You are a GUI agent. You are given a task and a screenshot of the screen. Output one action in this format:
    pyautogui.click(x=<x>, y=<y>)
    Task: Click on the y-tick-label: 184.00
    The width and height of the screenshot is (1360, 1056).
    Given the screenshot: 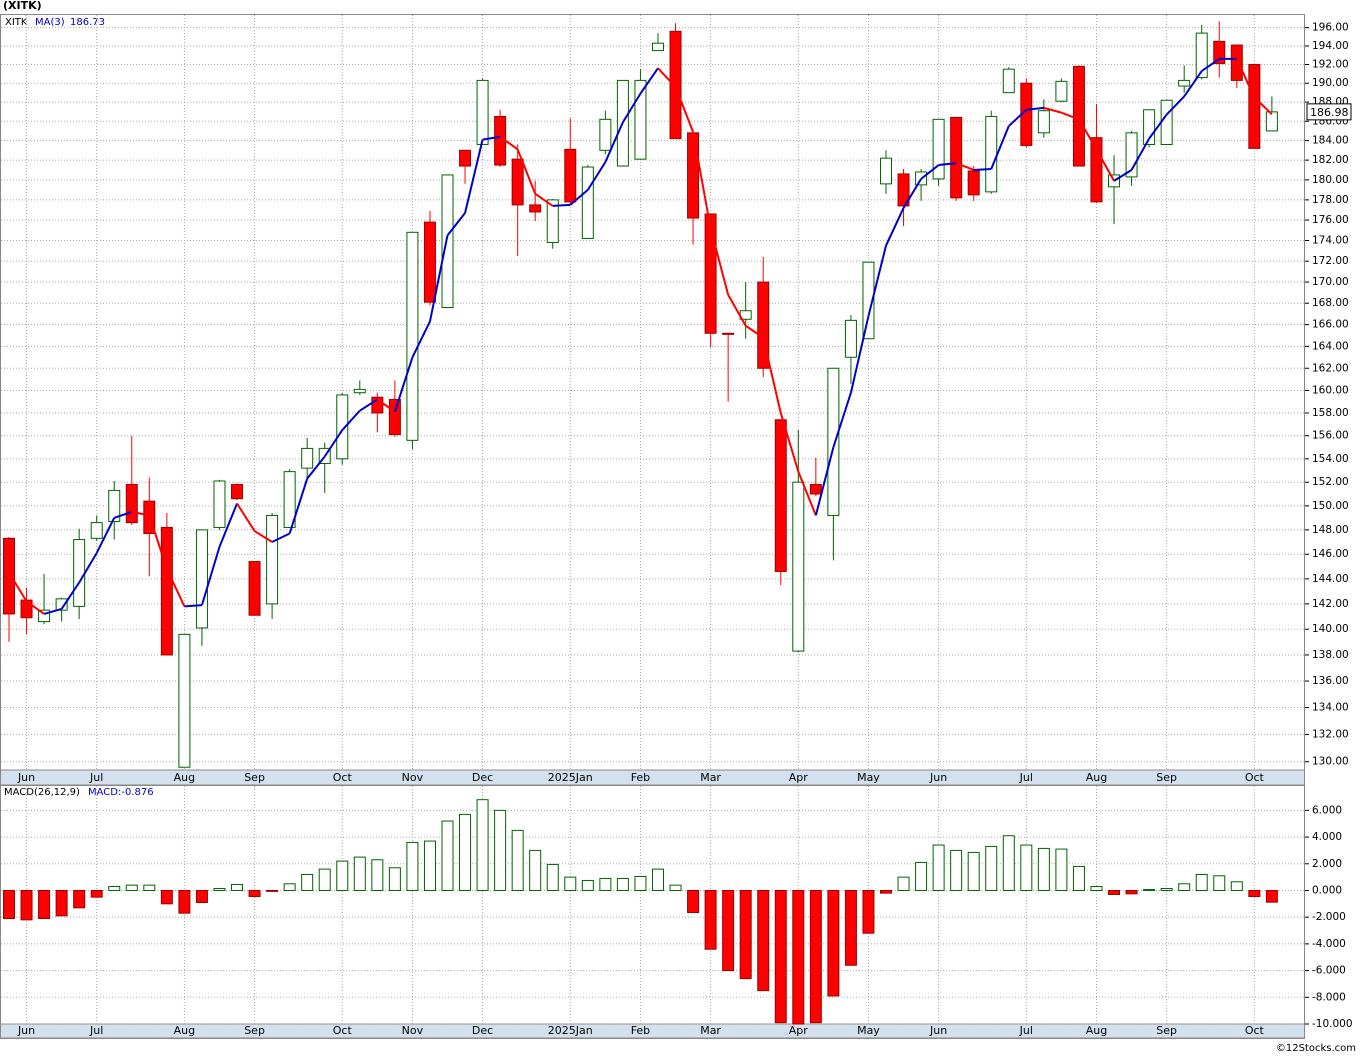 What is the action you would take?
    pyautogui.click(x=1330, y=141)
    